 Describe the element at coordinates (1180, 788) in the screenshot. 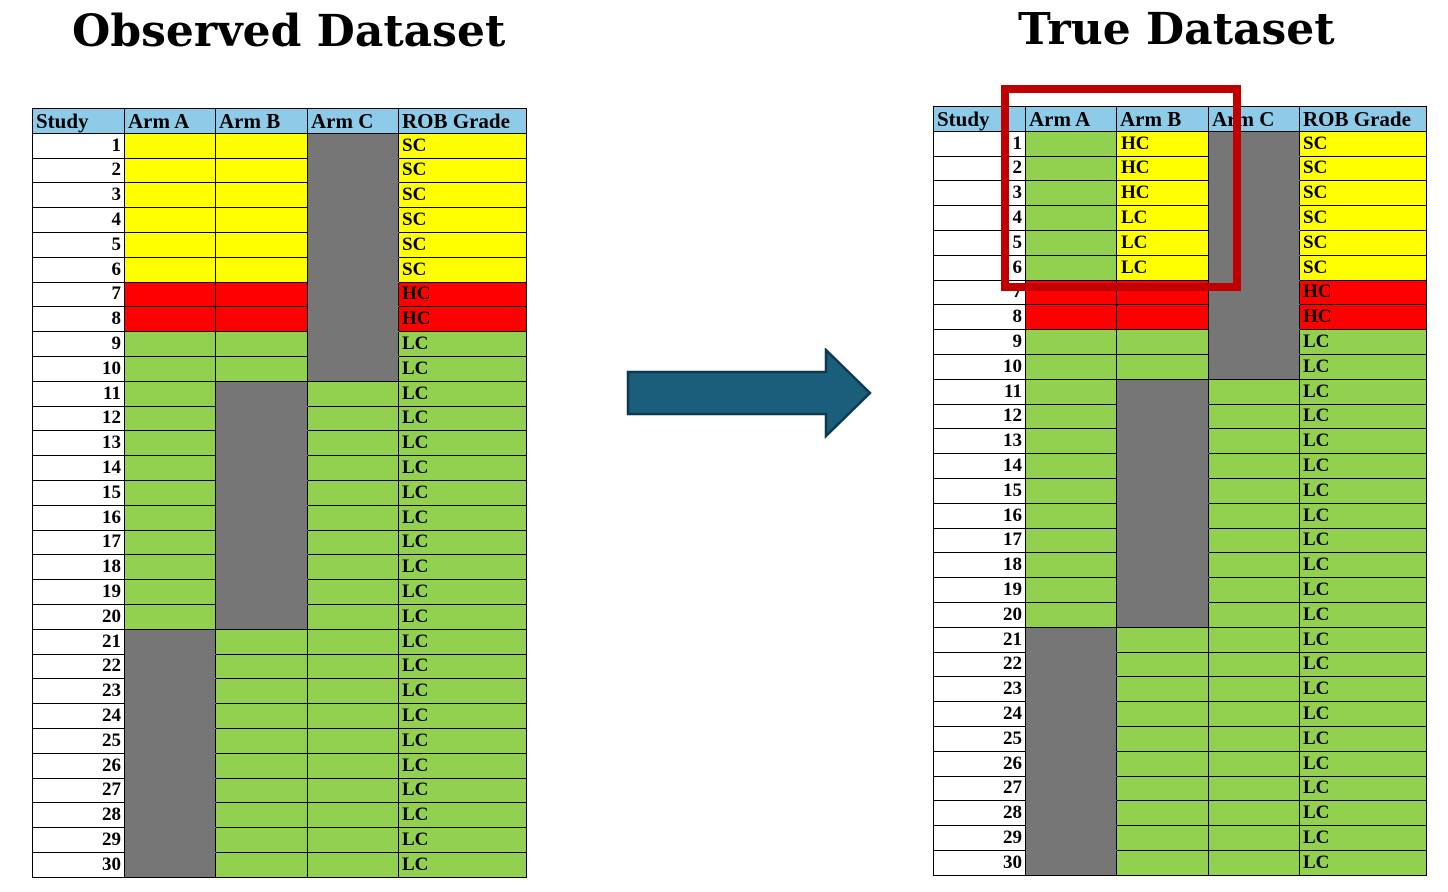

I see `table-row: 27 LC` at that location.